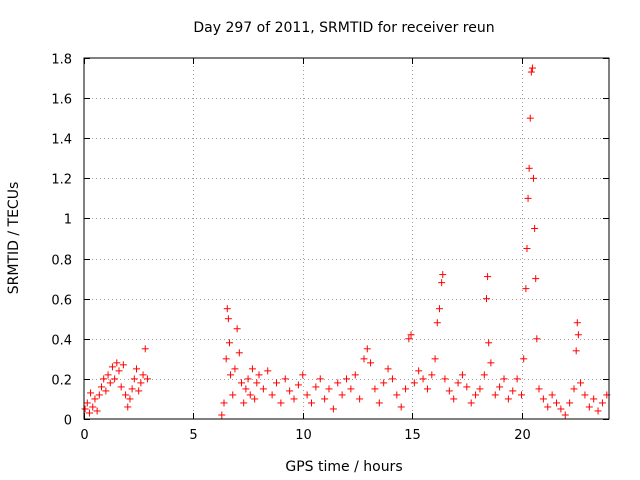  Describe the element at coordinates (61, 341) in the screenshot. I see `y-tick-label: 0.4` at that location.